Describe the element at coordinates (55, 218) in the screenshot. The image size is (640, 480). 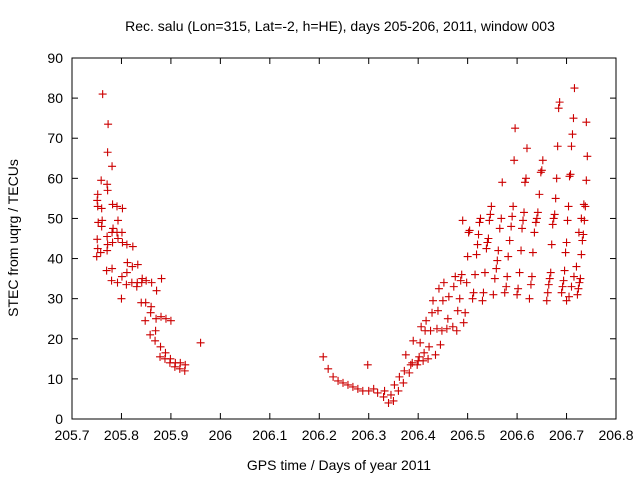
I see `y-tick-label: 50` at that location.